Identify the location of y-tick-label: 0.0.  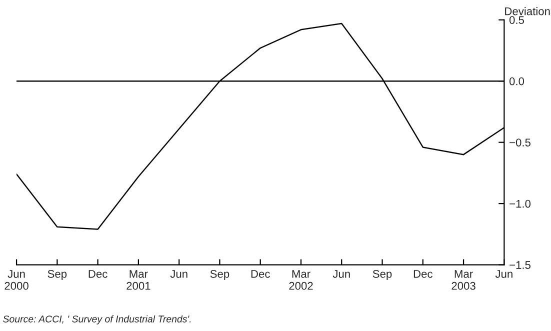
(516, 81).